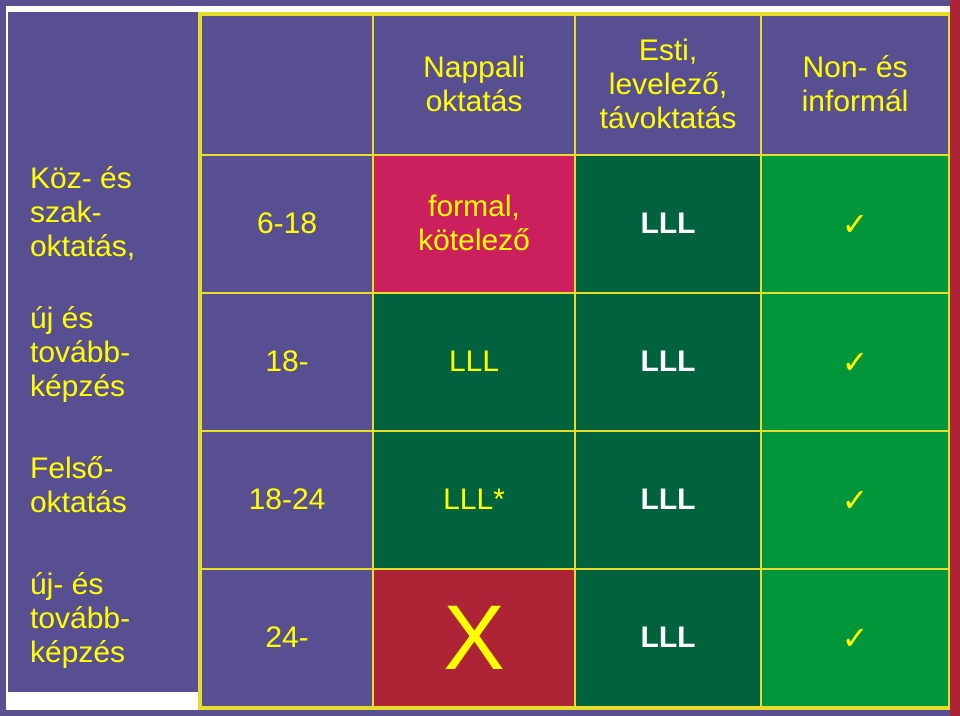 The width and height of the screenshot is (960, 716). I want to click on label-uj-tovabbkepzes-1: új és tovább- képzés, so click(80, 352).